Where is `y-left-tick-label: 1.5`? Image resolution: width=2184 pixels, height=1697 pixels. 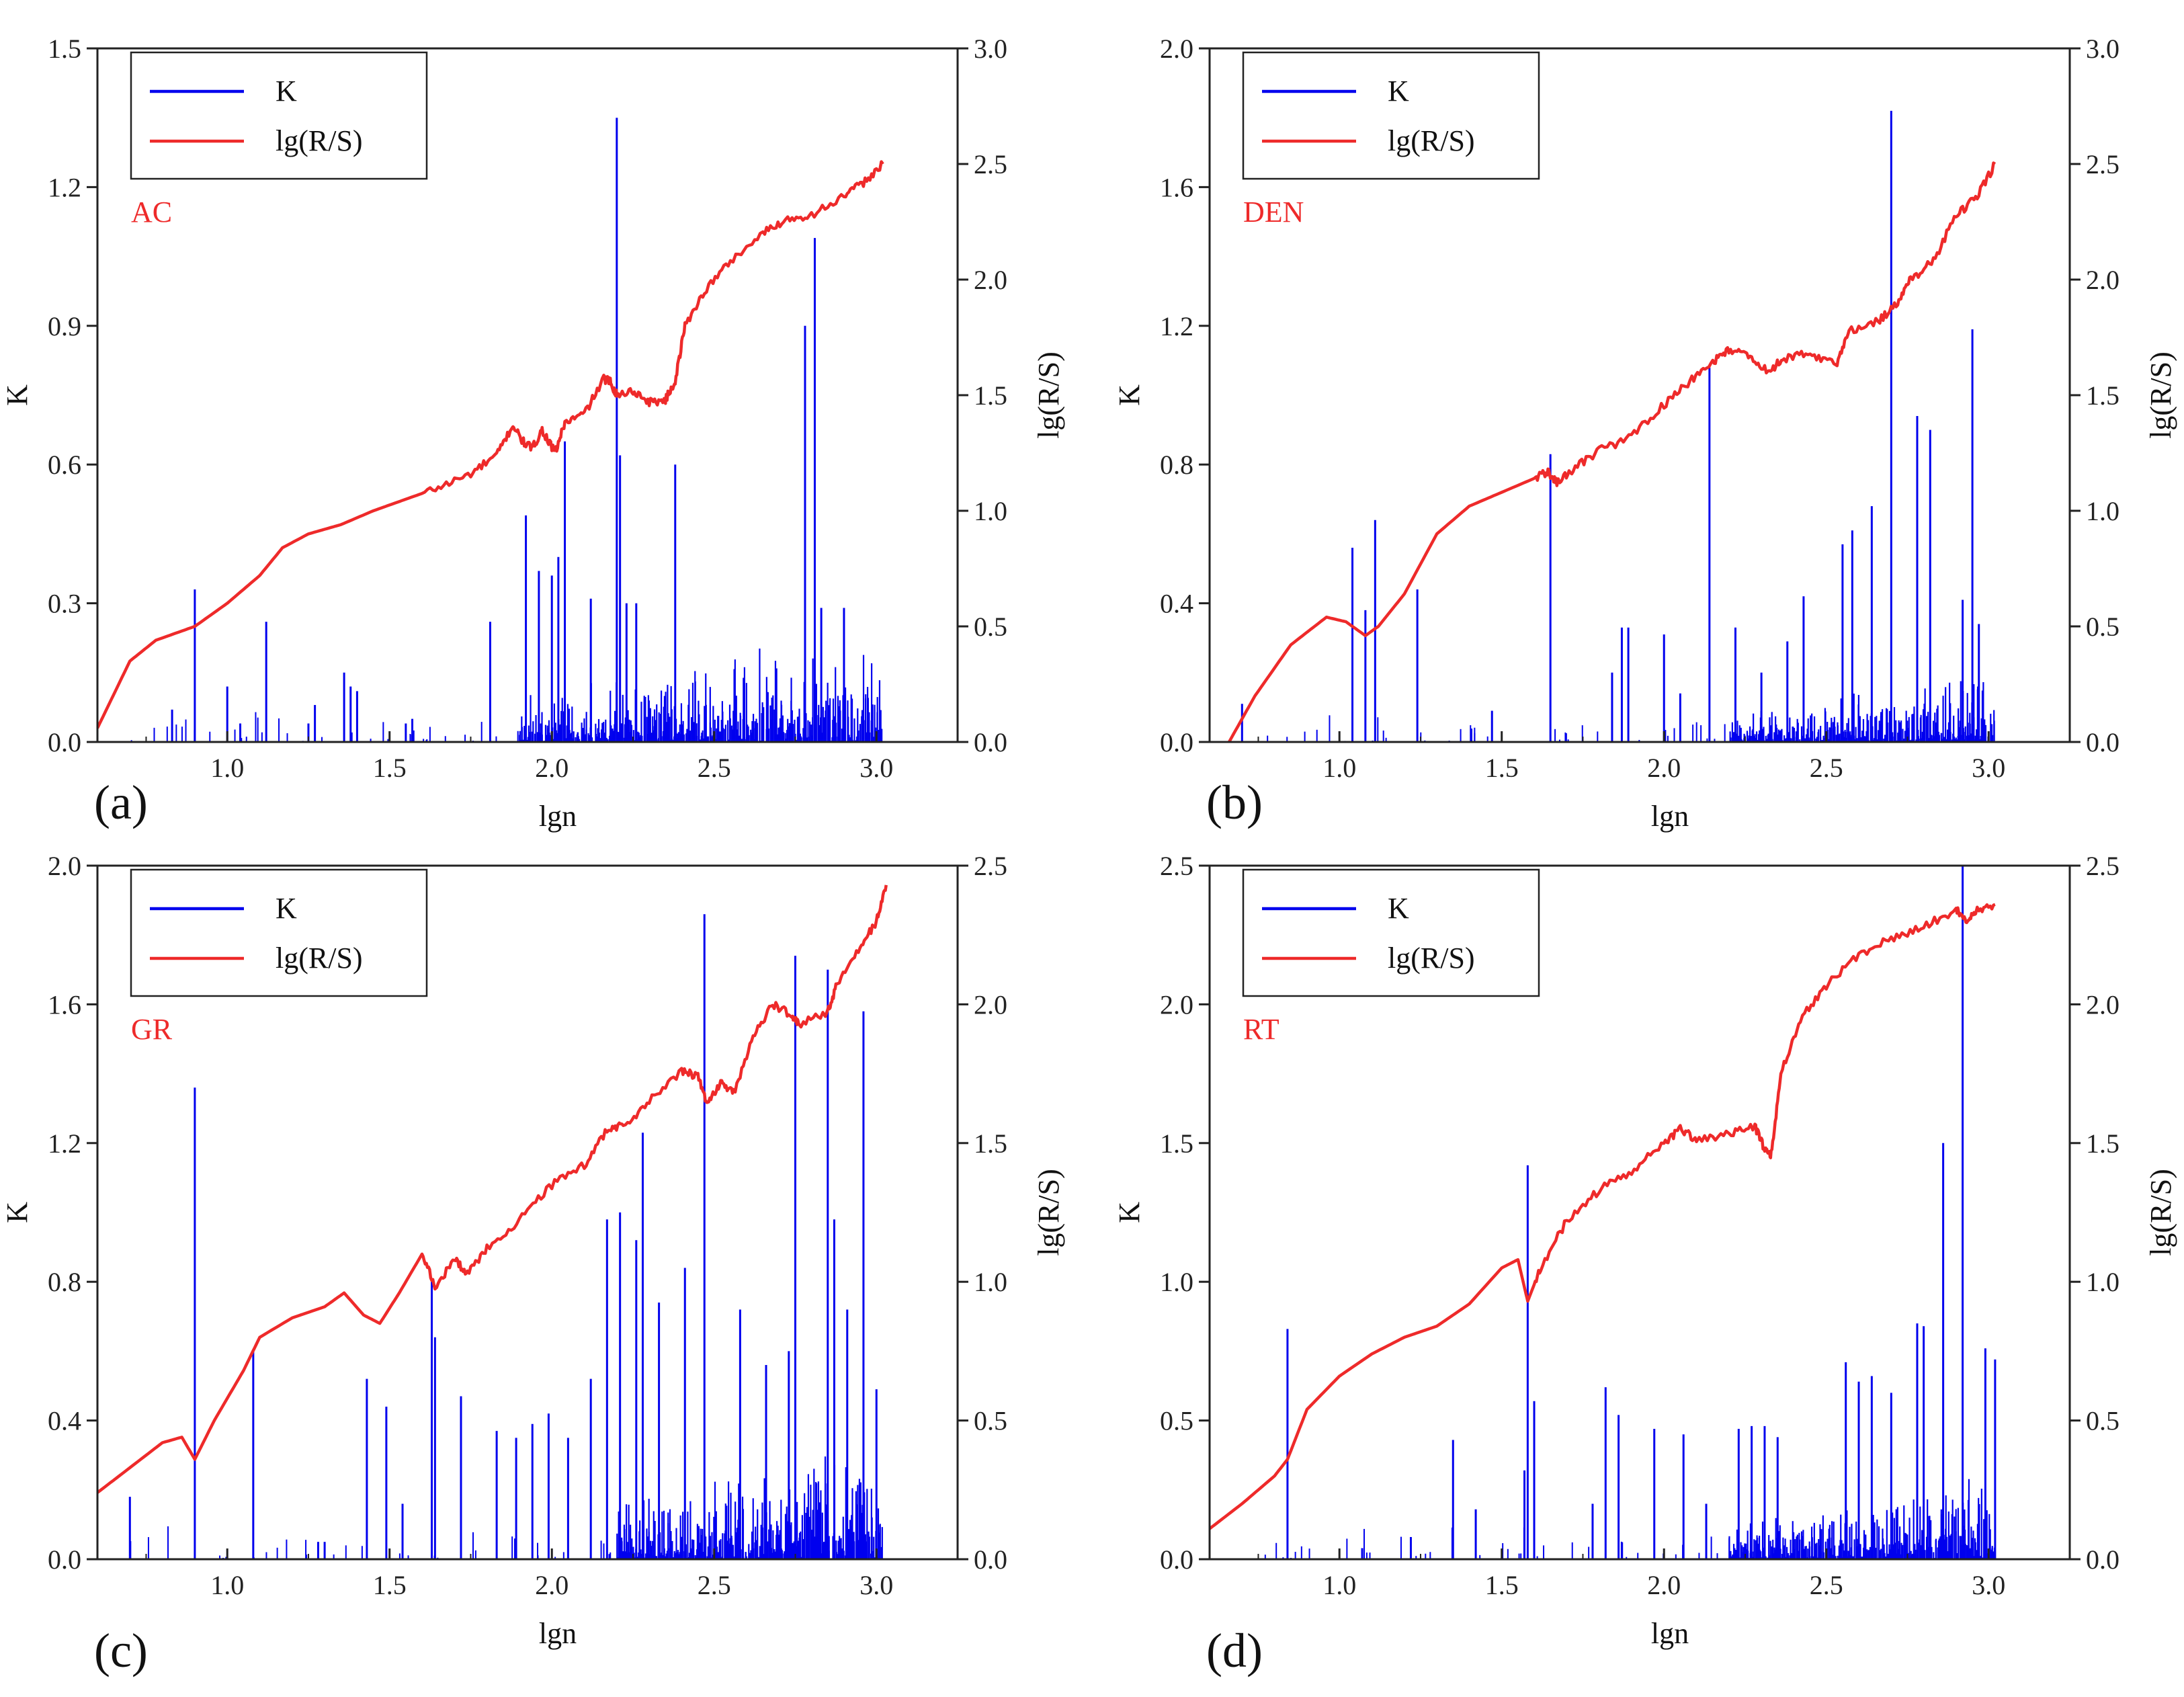 y-left-tick-label: 1.5 is located at coordinates (1177, 1144).